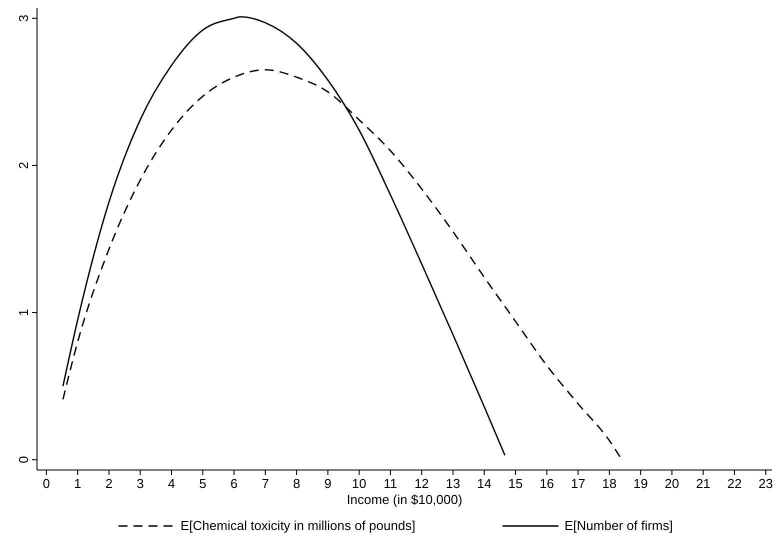 This screenshot has width=777, height=548. What do you see at coordinates (703, 483) in the screenshot?
I see `x-tick-label: 21` at bounding box center [703, 483].